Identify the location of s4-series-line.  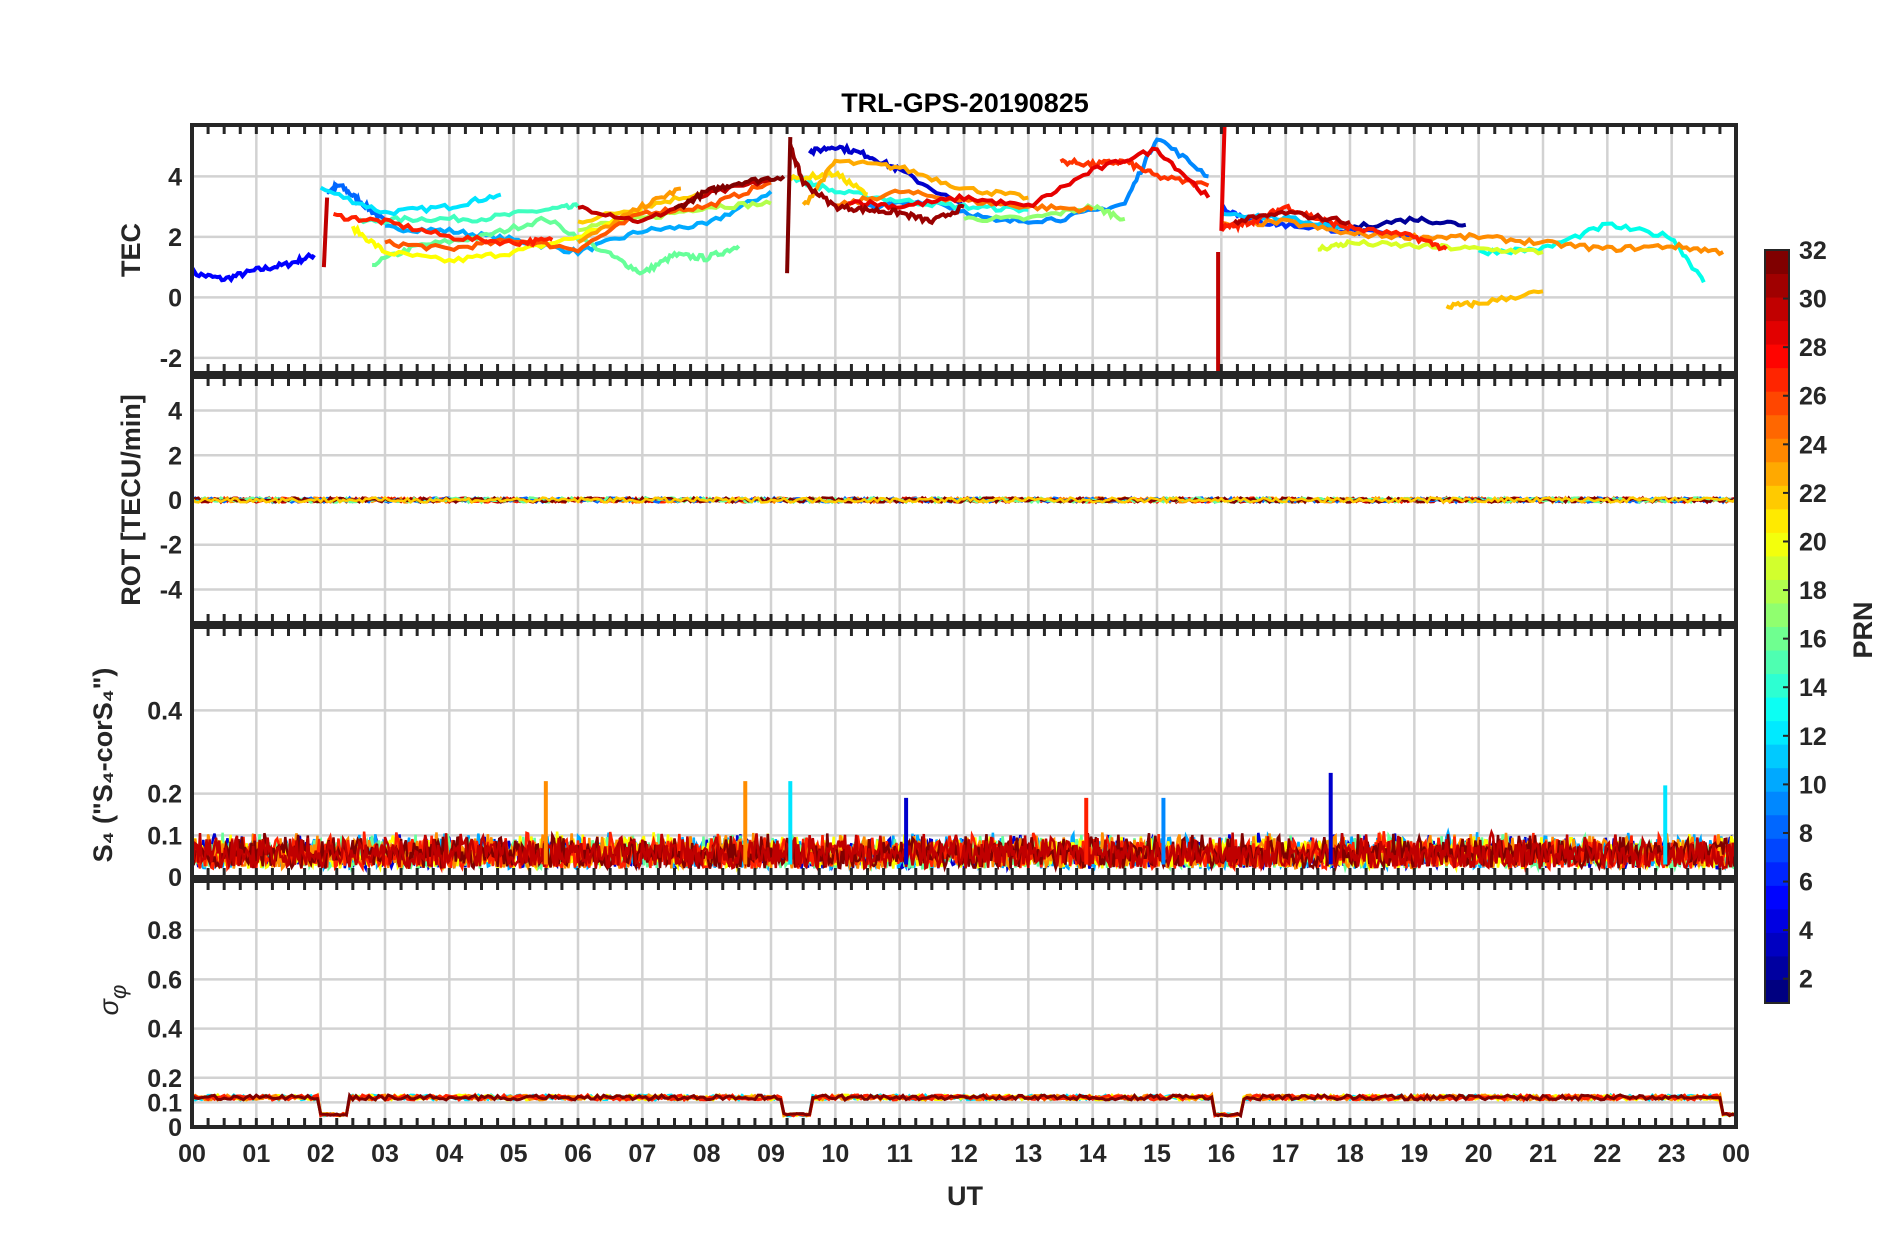
(964, 852).